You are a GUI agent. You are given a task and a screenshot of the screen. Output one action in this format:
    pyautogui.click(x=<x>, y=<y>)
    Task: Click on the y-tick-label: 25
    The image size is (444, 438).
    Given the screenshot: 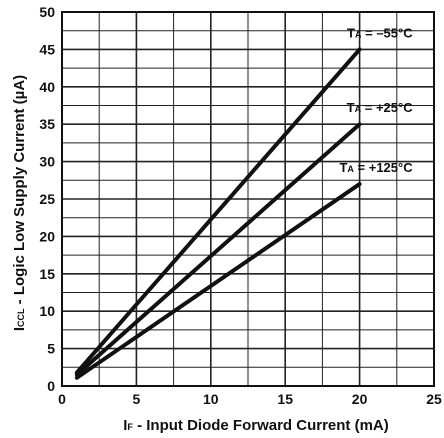 What is the action you would take?
    pyautogui.click(x=47, y=199)
    